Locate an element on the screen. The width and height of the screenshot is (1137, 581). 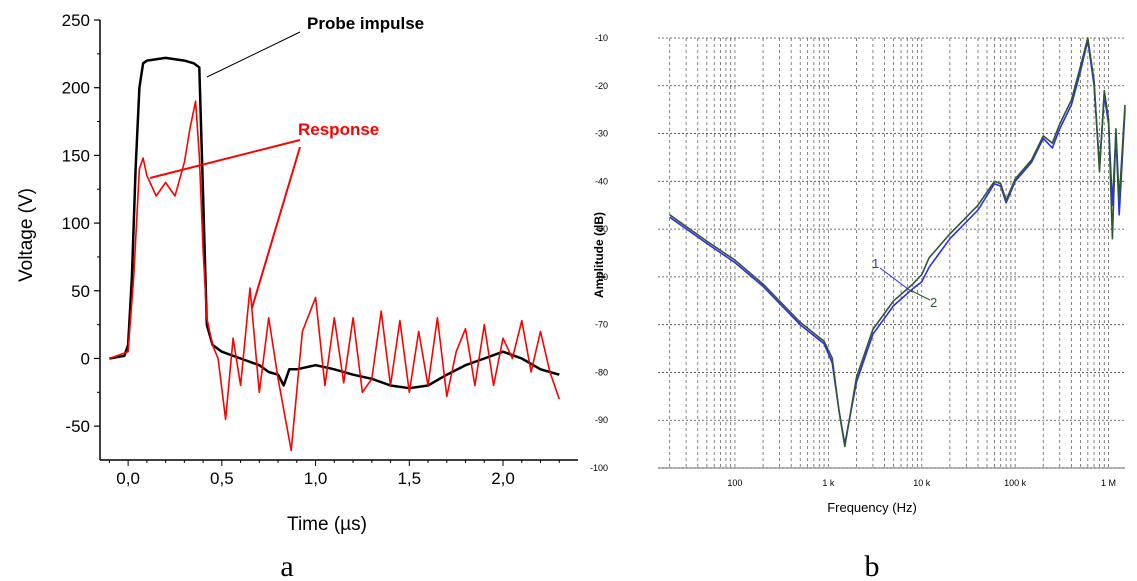
response-label: Response is located at coordinates (338, 129).